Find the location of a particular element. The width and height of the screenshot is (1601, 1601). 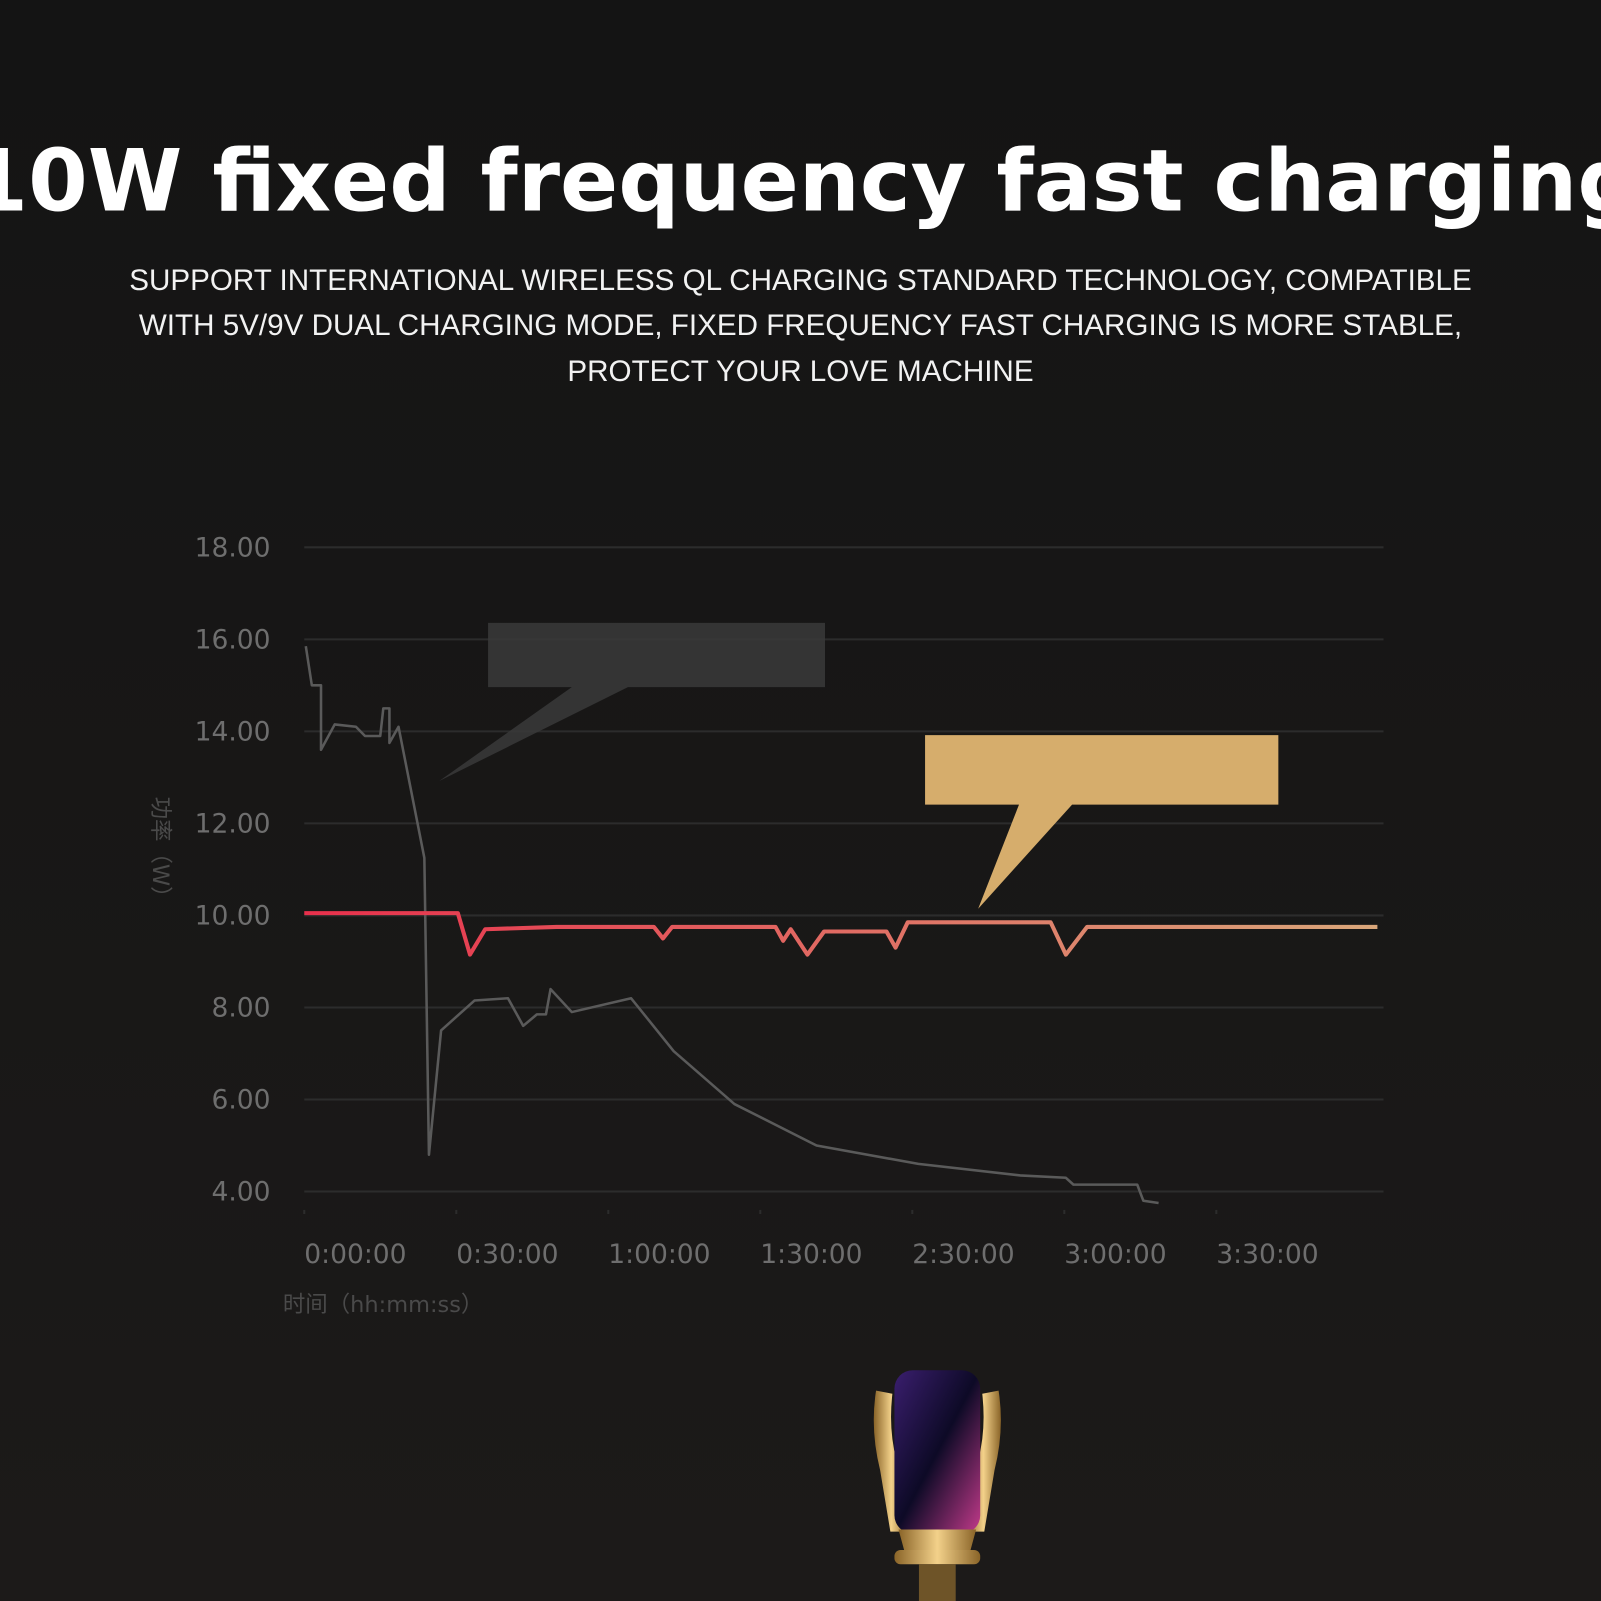

y-tick-label: 8.00 is located at coordinates (240, 1008).